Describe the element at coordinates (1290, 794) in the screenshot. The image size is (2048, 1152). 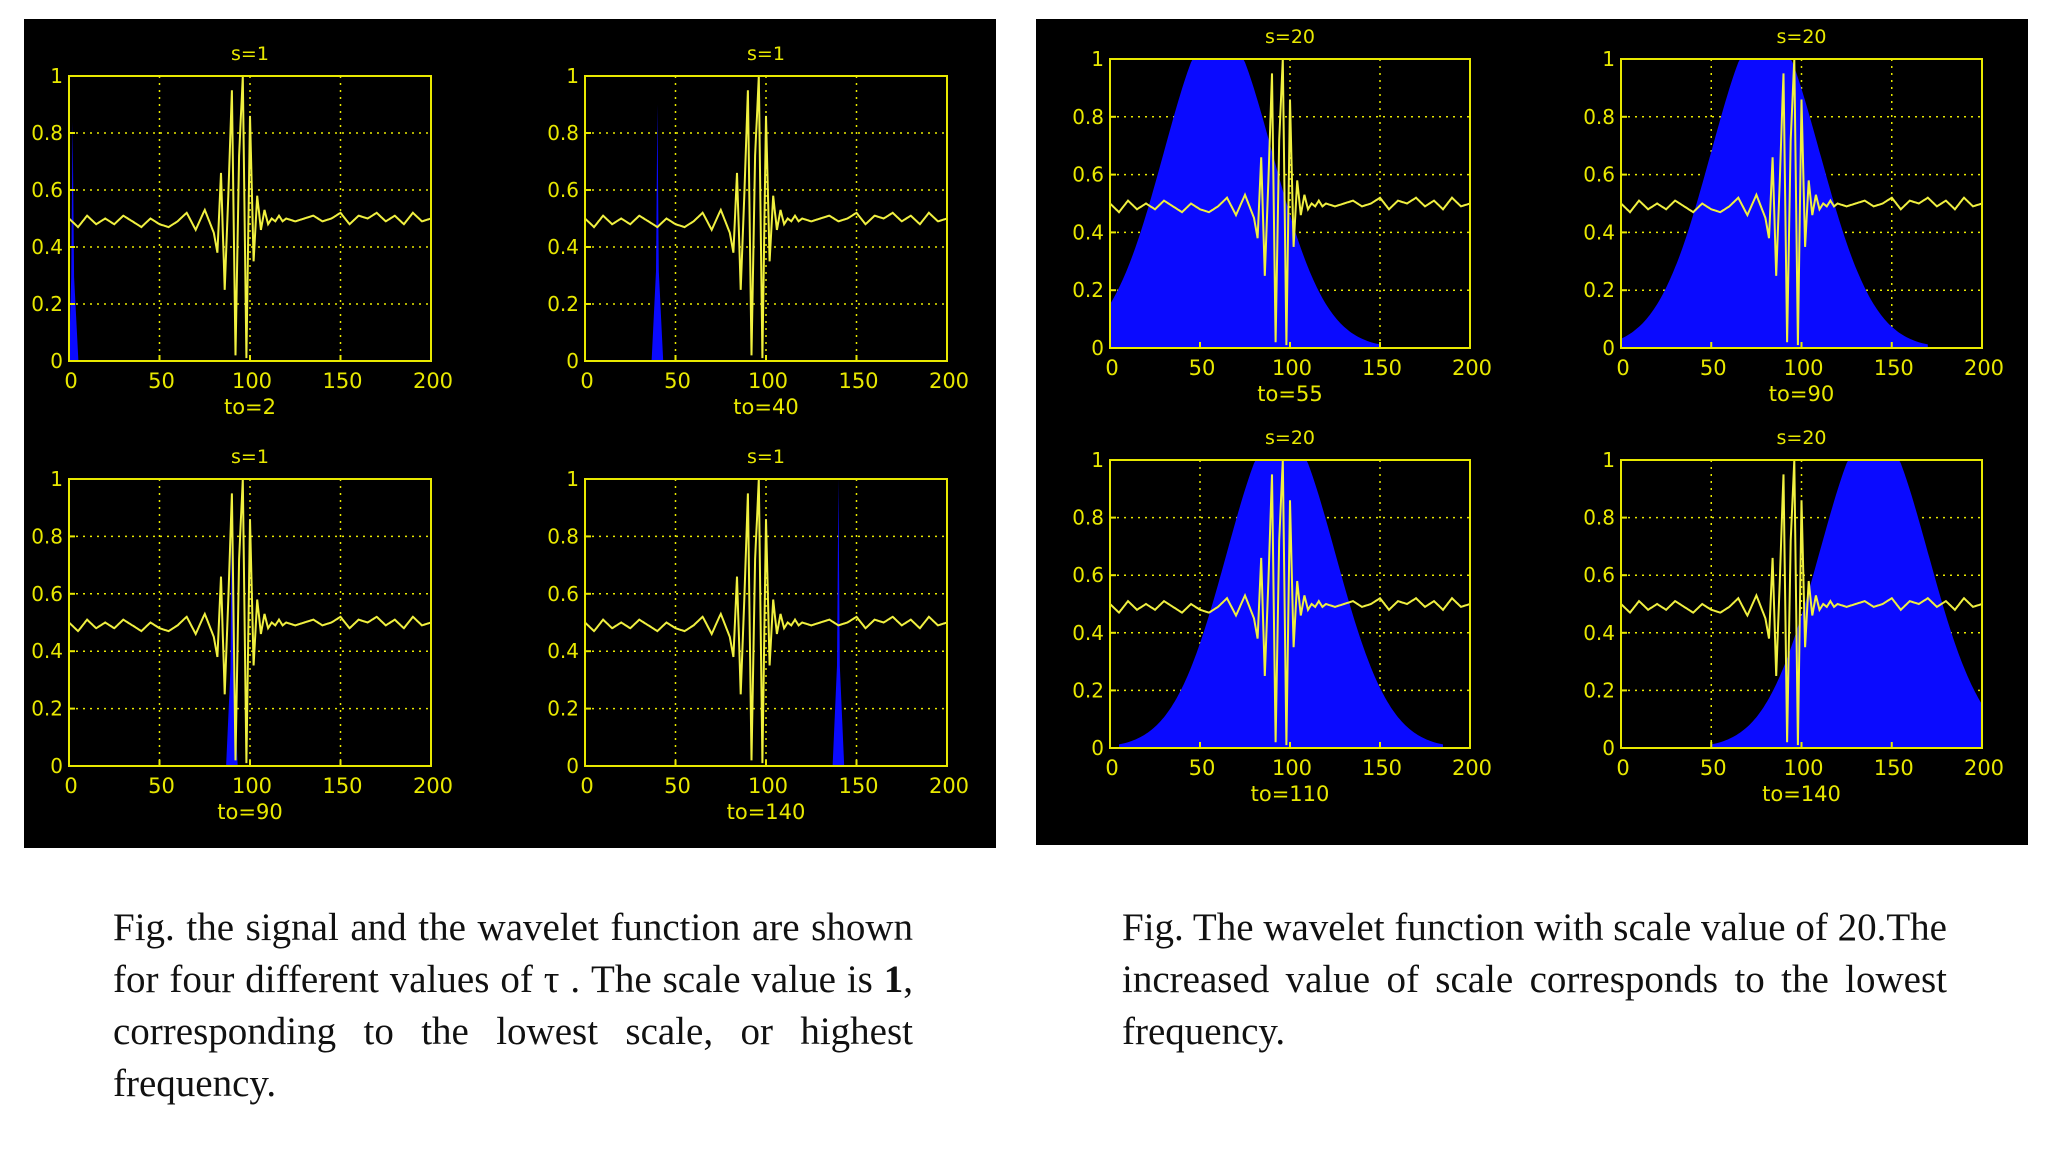
I see `subplot-xlabel: to=110` at that location.